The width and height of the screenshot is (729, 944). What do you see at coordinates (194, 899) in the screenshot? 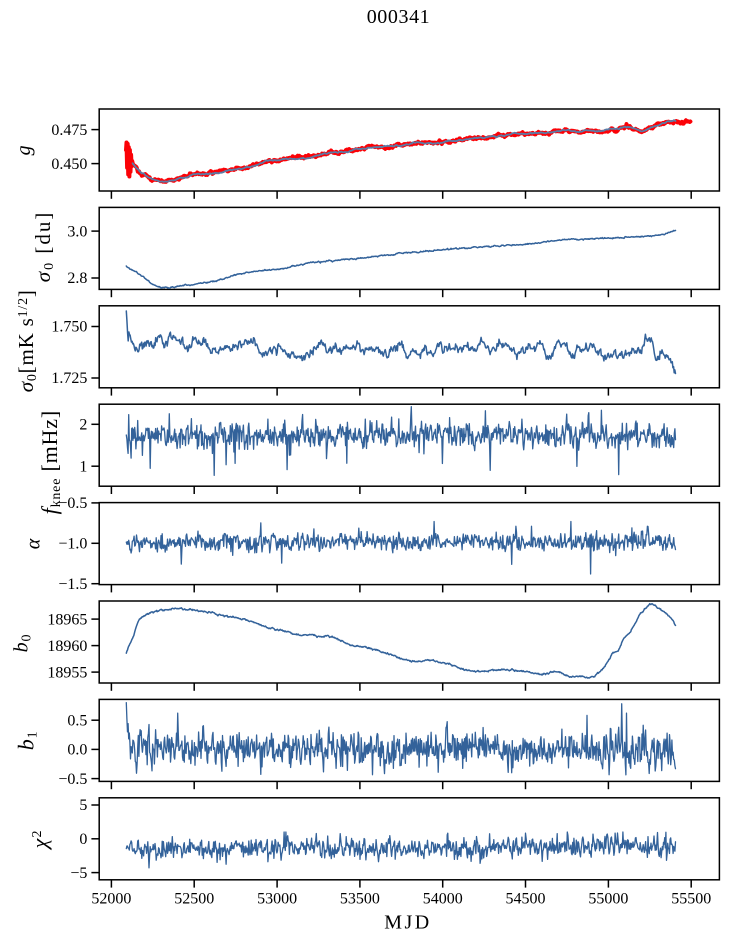
I see `svg-text: 52500` at bounding box center [194, 899].